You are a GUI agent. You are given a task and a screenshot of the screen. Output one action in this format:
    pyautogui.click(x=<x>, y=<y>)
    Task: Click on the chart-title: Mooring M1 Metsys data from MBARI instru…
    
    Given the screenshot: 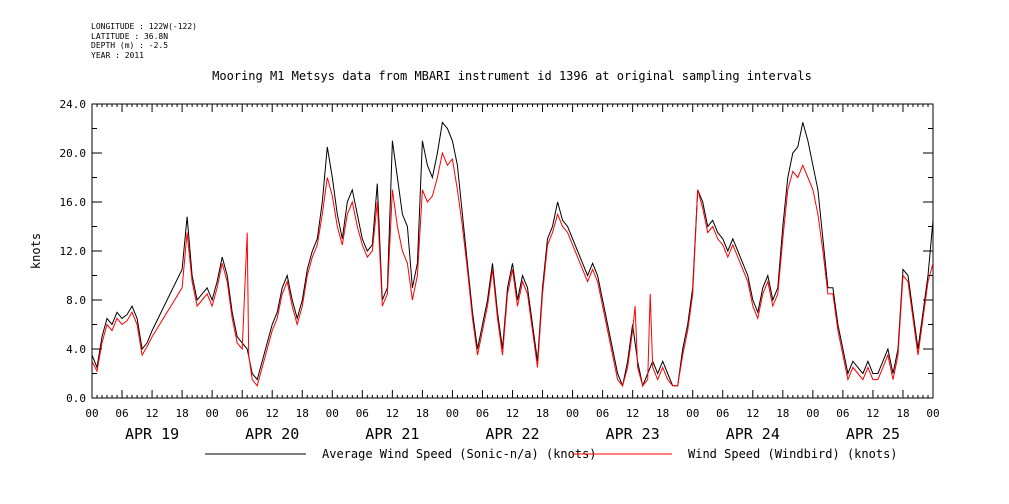 What is the action you would take?
    pyautogui.click(x=512, y=76)
    